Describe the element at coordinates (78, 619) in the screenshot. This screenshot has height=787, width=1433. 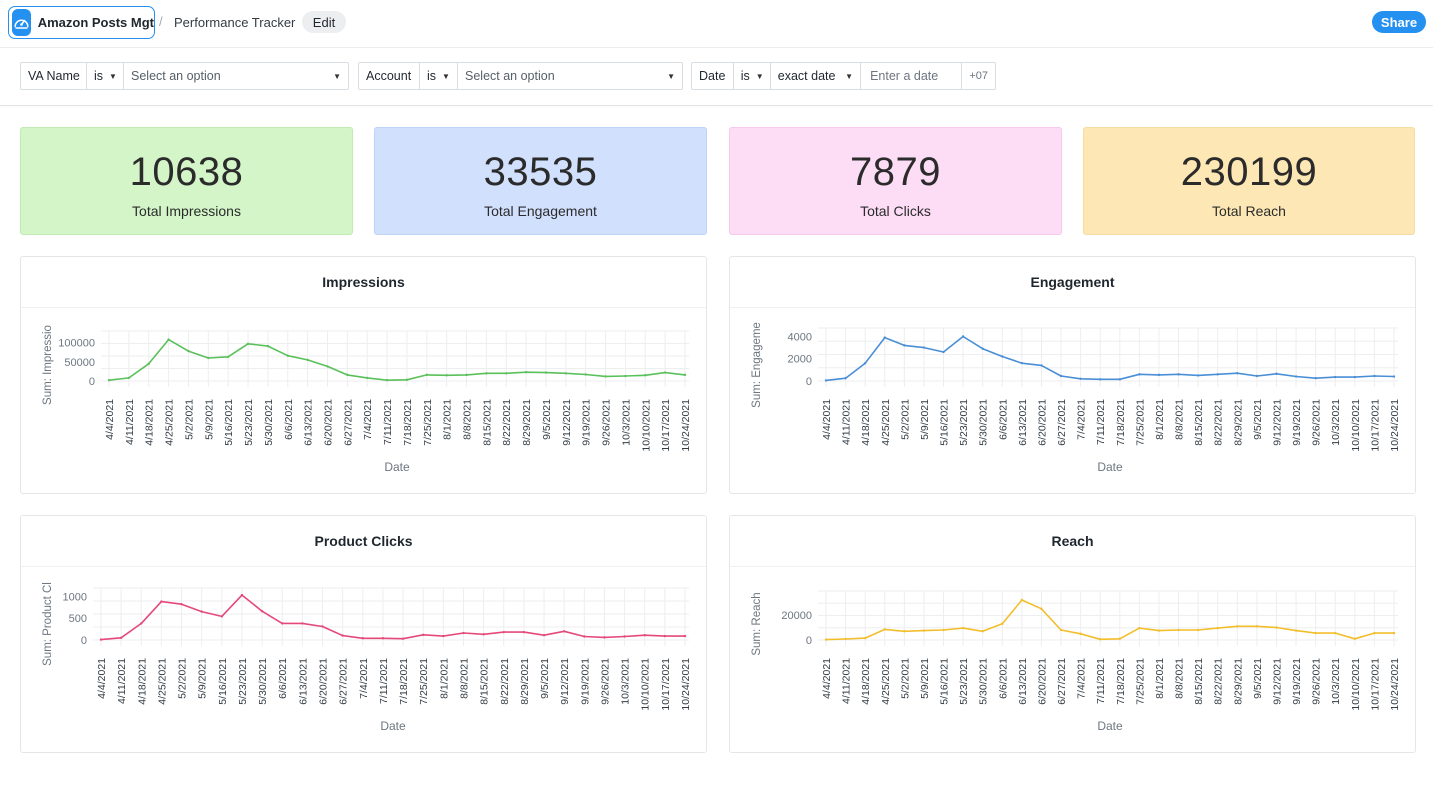
I see `y-tick-label: 500` at that location.